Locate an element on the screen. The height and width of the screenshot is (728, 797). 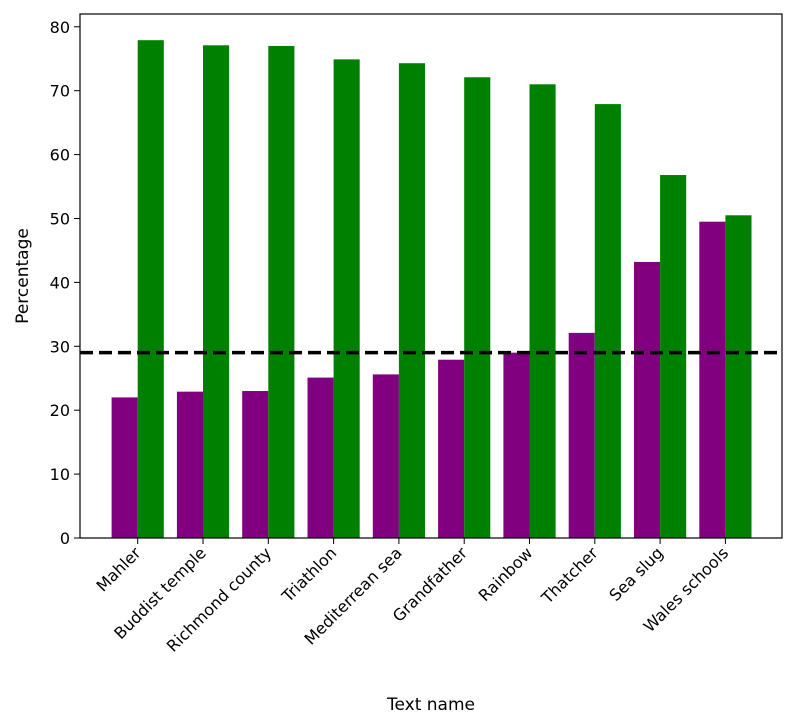
x-tick-label: Rainbow is located at coordinates (506, 574).